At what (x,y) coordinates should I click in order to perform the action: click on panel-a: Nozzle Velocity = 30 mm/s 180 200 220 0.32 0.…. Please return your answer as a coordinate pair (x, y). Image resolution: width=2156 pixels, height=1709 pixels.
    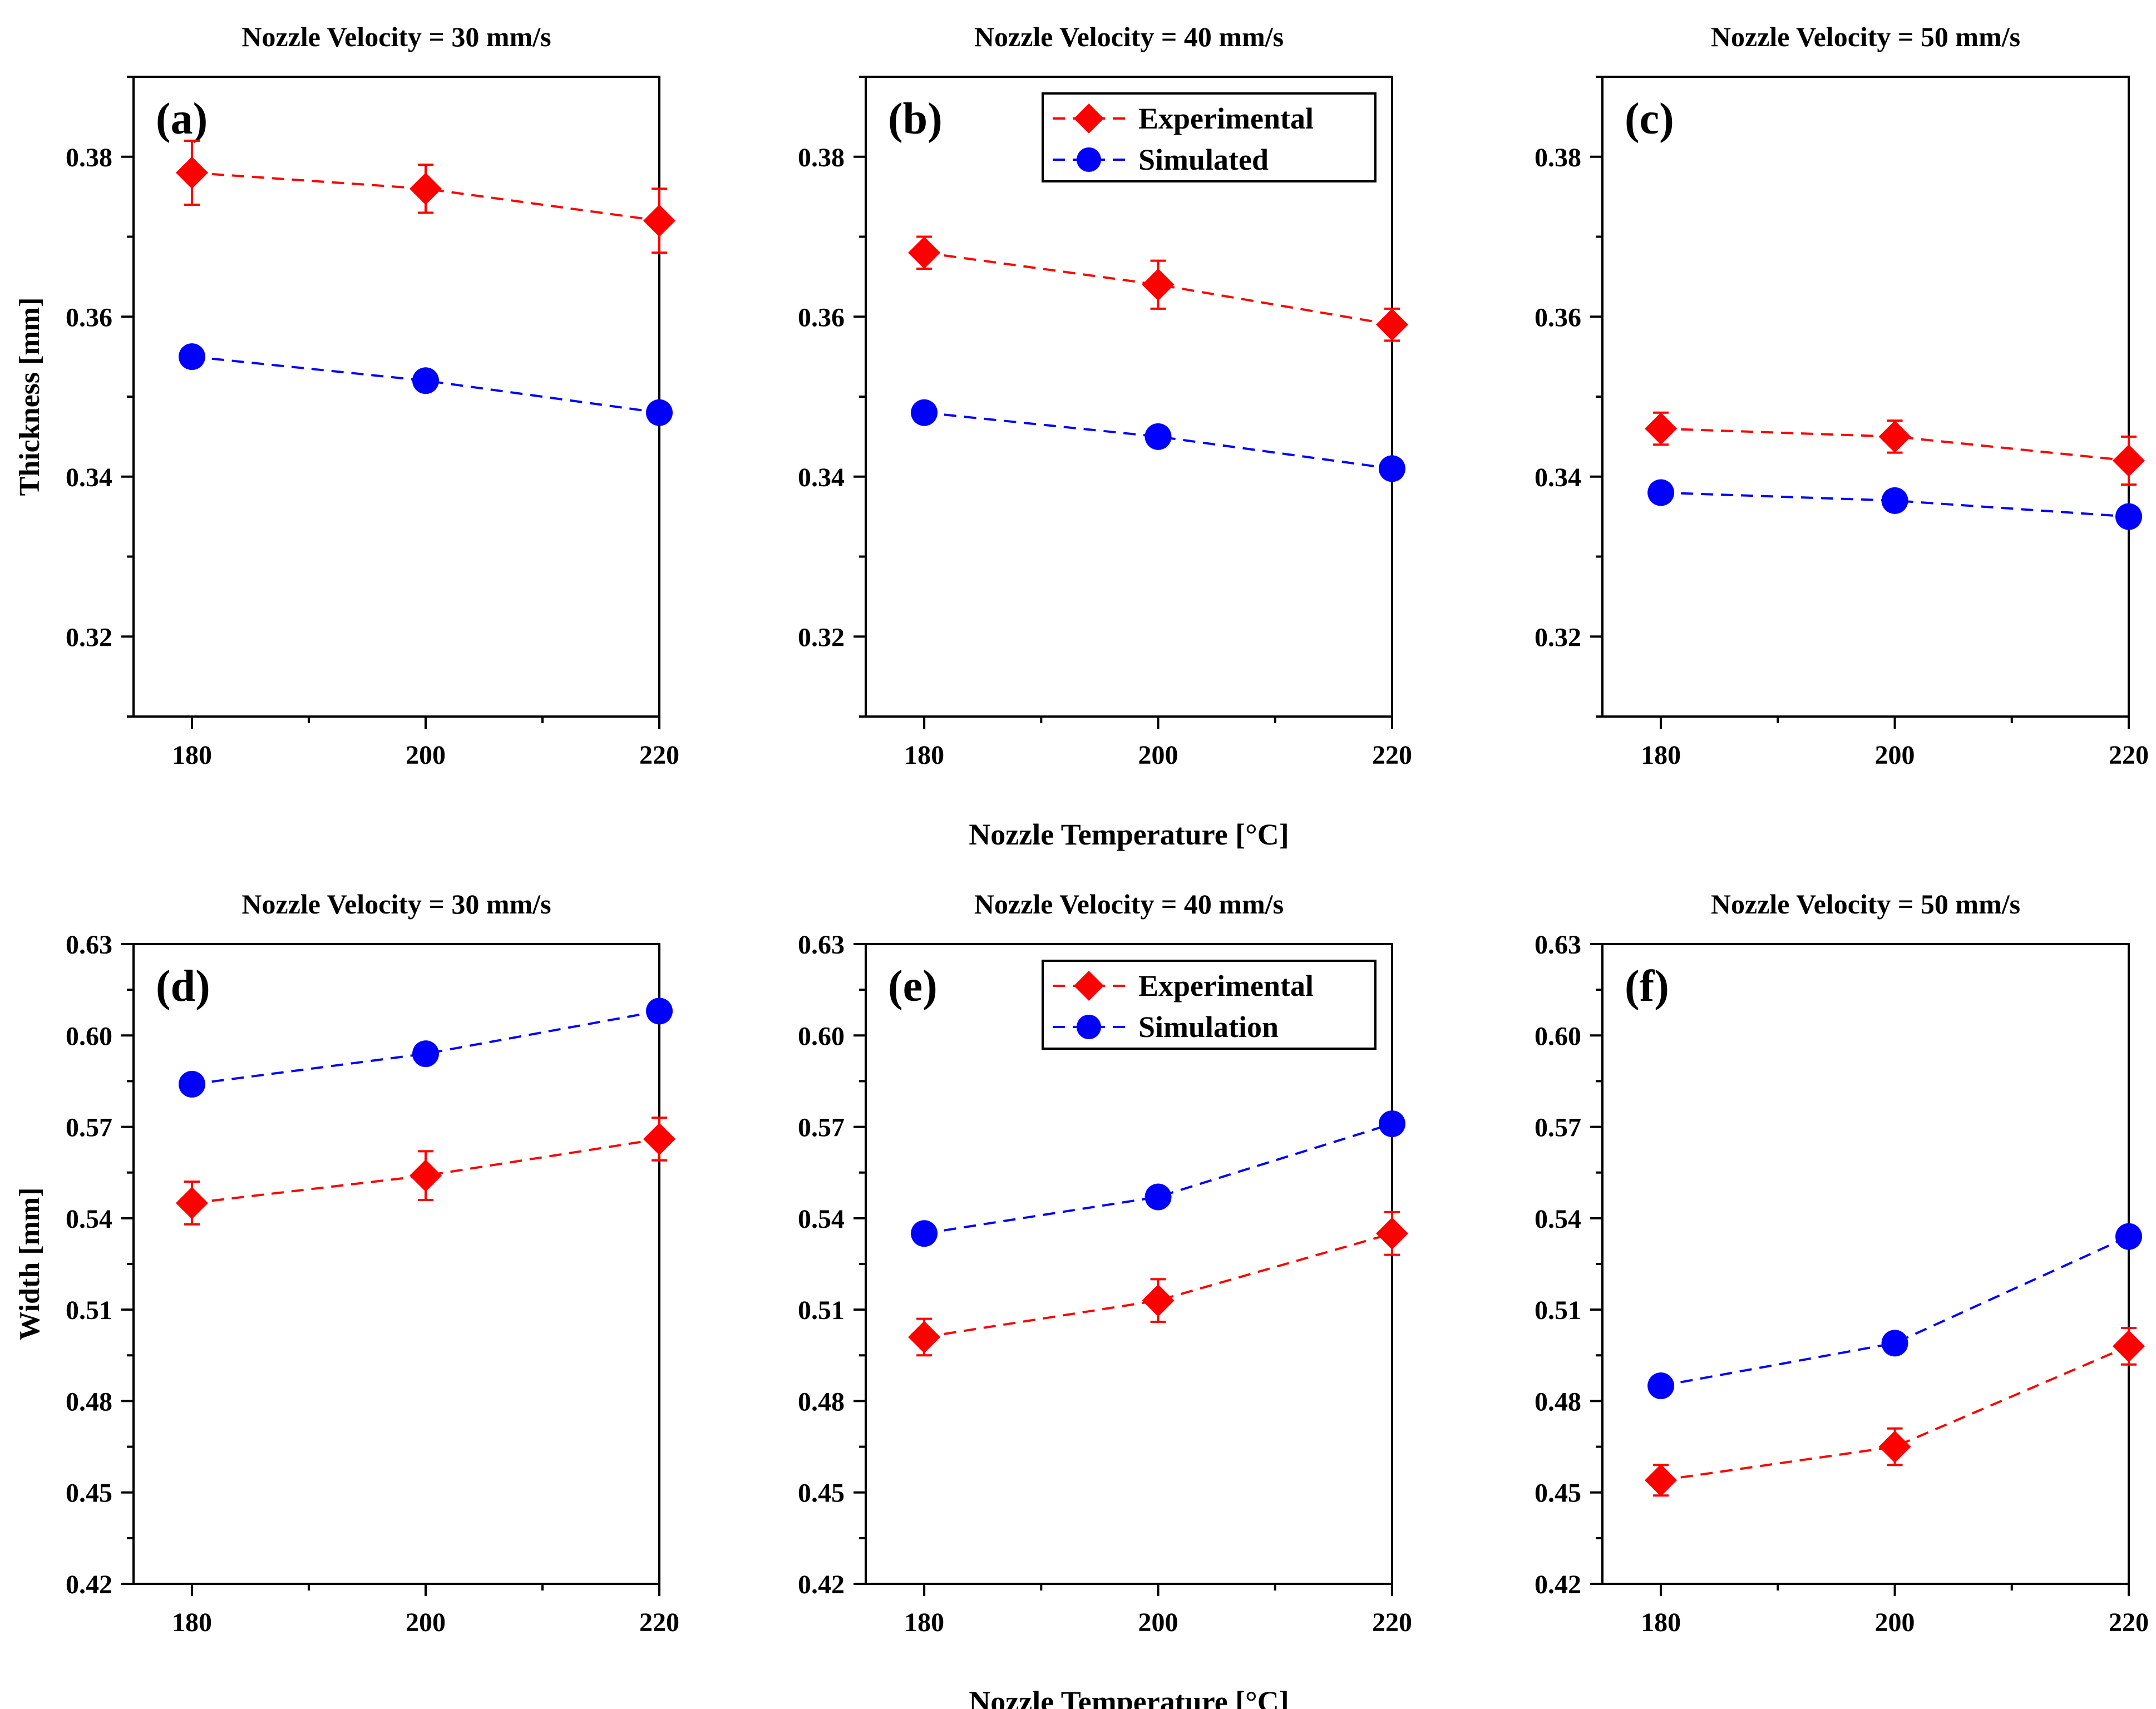
    Looking at the image, I should click on (346, 395).